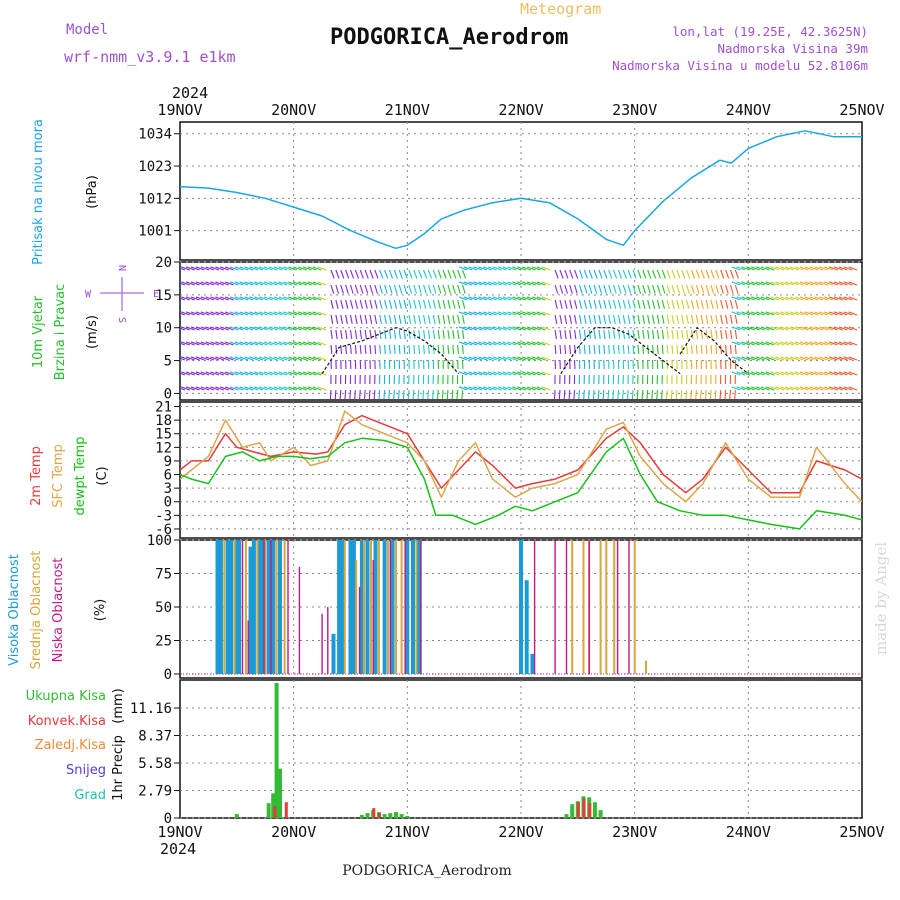  Describe the element at coordinates (36, 476) in the screenshot. I see `temp-ylabel-1: 2m Temp` at that location.